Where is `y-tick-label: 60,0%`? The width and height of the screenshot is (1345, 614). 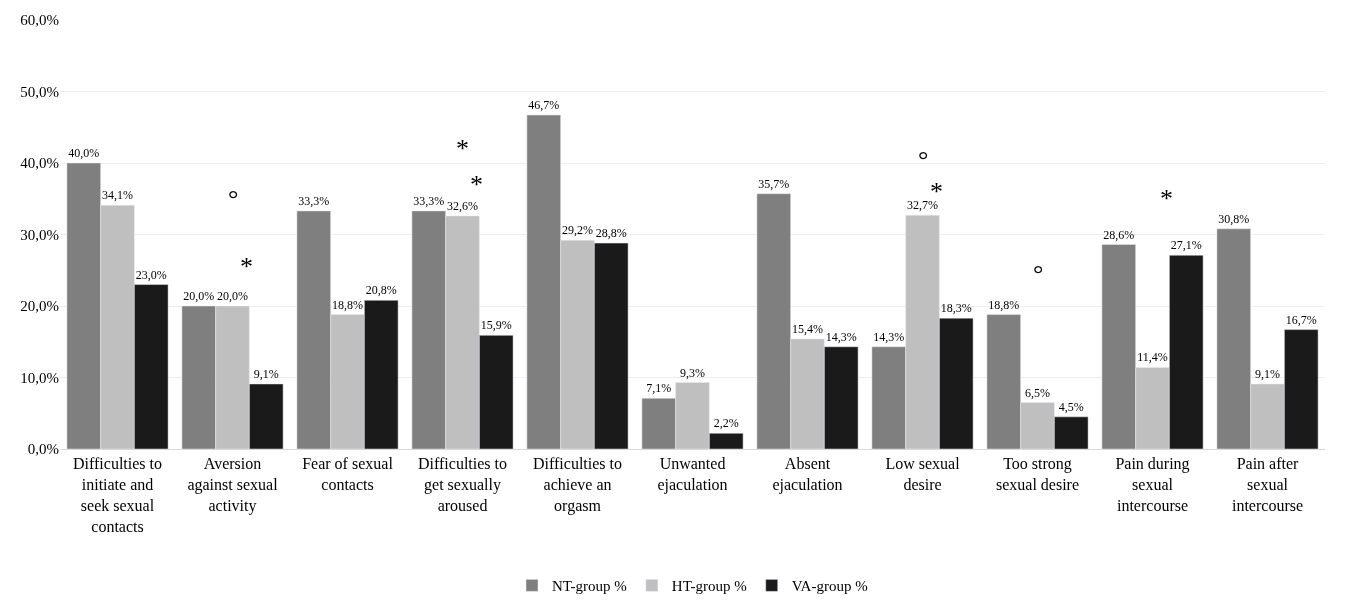
y-tick-label: 60,0% is located at coordinates (39, 20).